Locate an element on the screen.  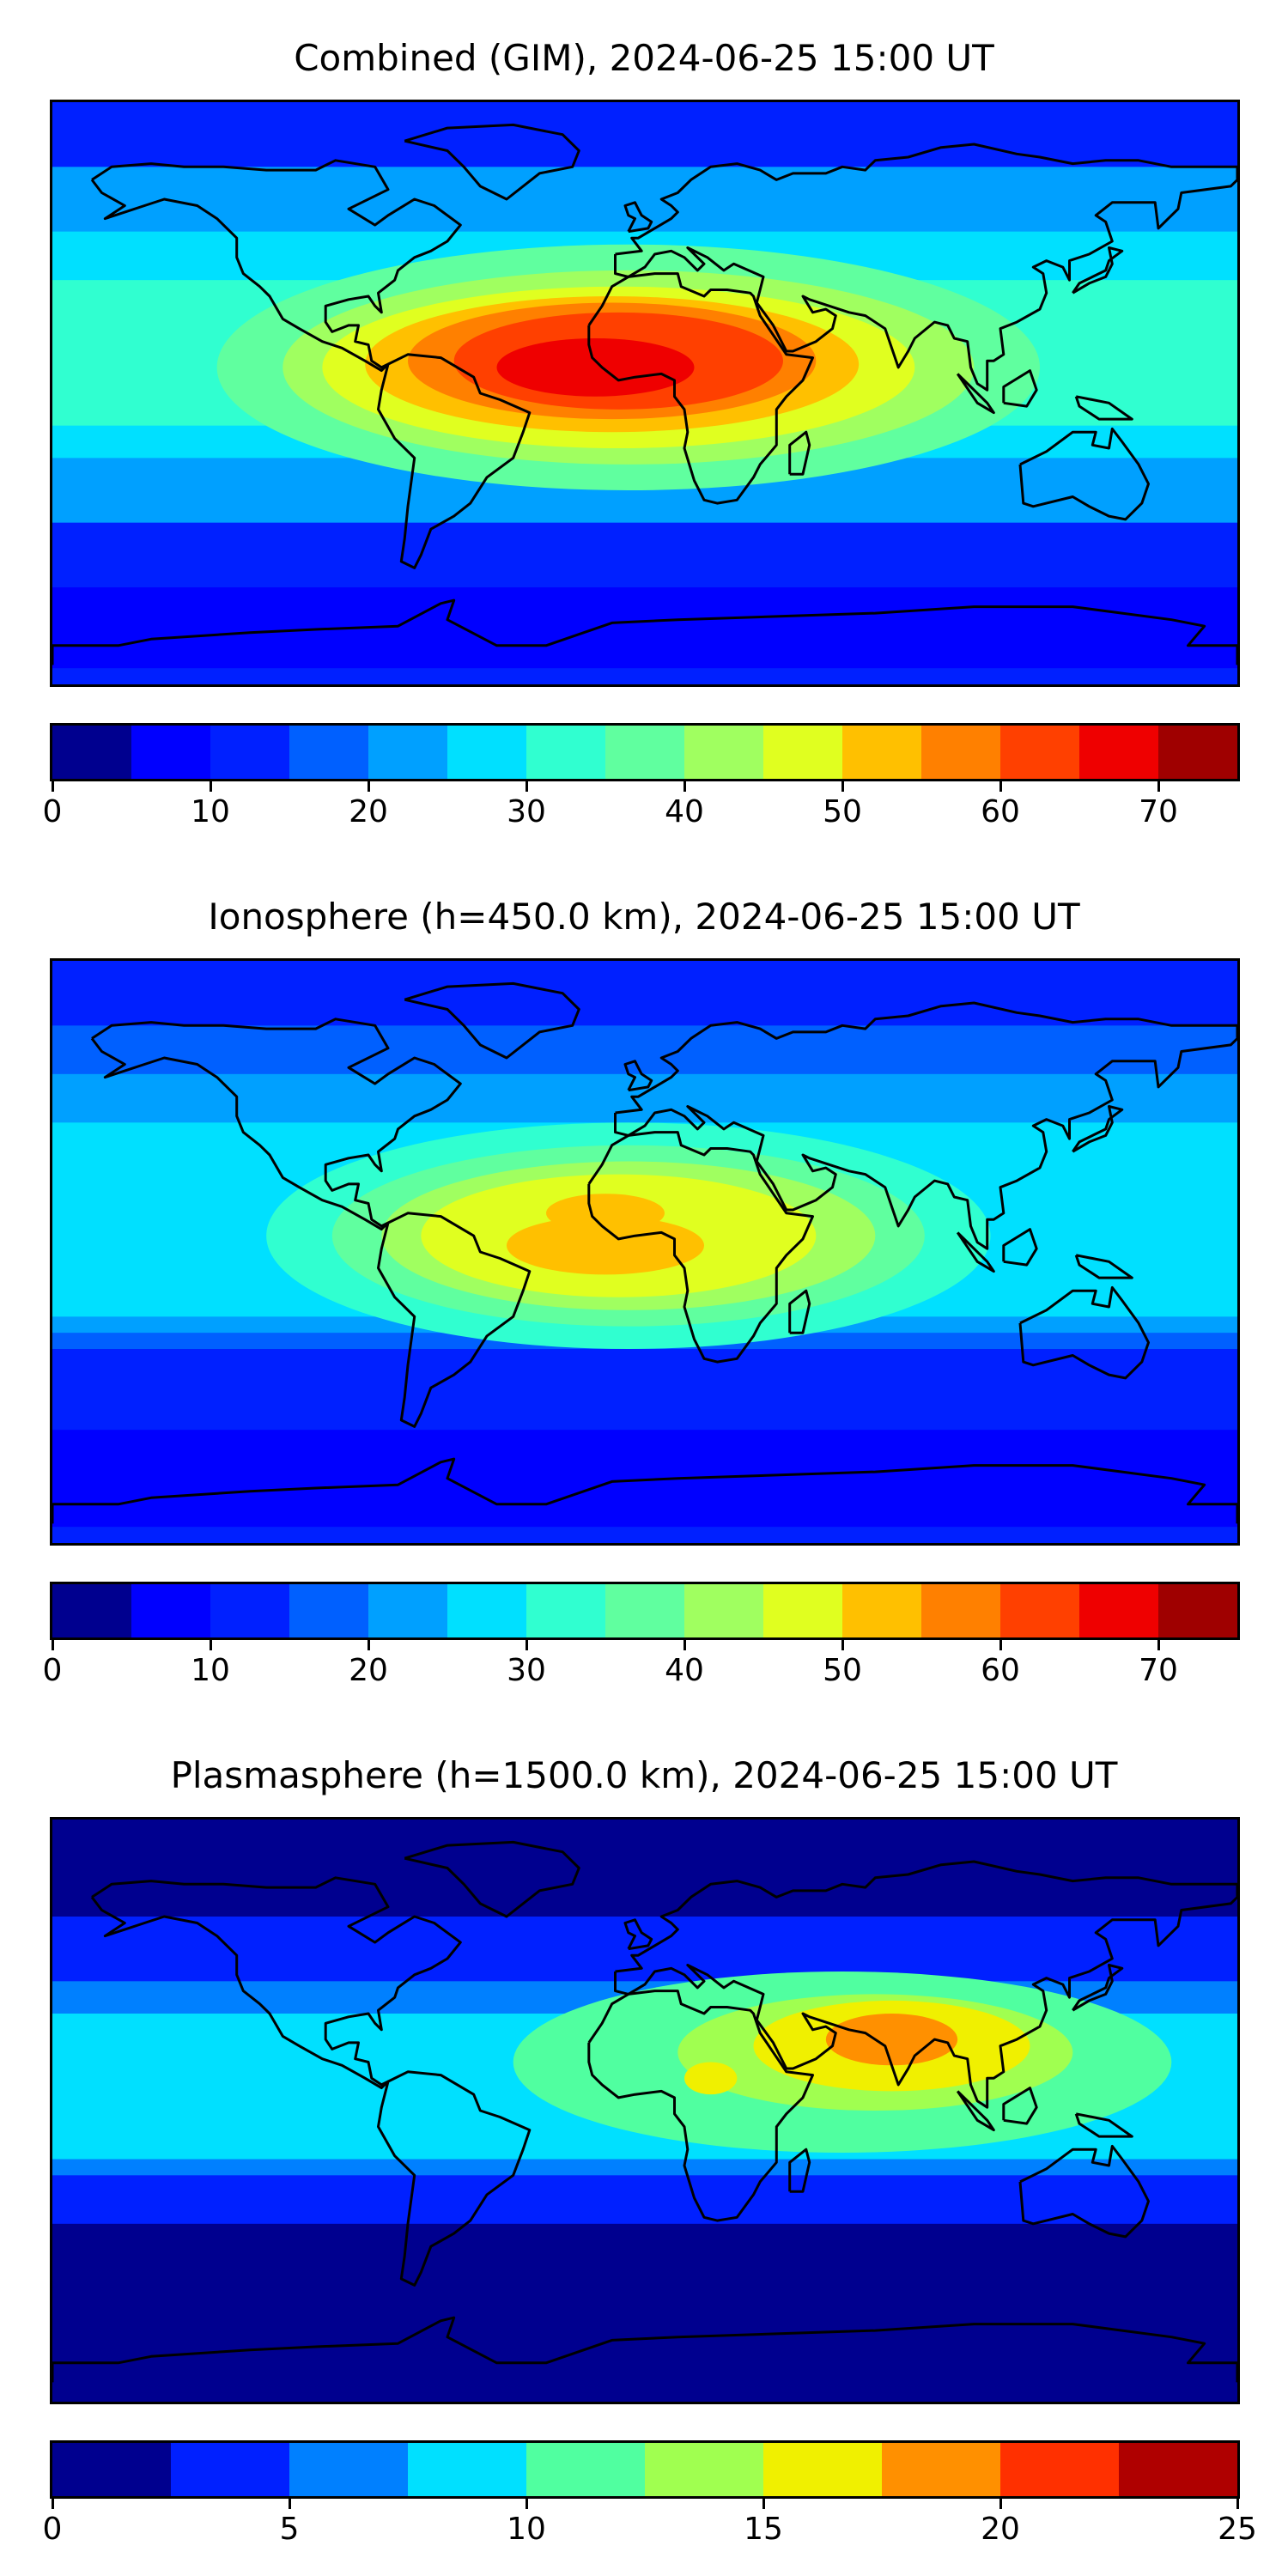
colorbar-tick-label: 15 is located at coordinates (764, 2529).